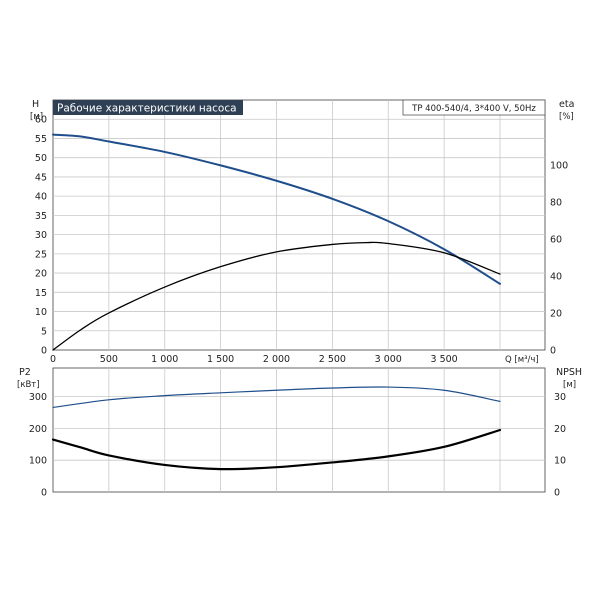 The height and width of the screenshot is (600, 600). I want to click on efficiency-curve, so click(276, 296).